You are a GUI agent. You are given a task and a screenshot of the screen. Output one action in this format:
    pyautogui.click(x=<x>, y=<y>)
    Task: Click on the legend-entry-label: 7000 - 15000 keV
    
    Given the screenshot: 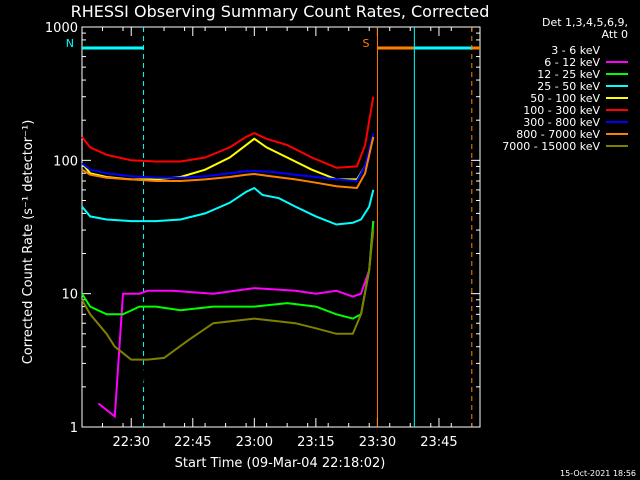 What is the action you would take?
    pyautogui.click(x=551, y=146)
    